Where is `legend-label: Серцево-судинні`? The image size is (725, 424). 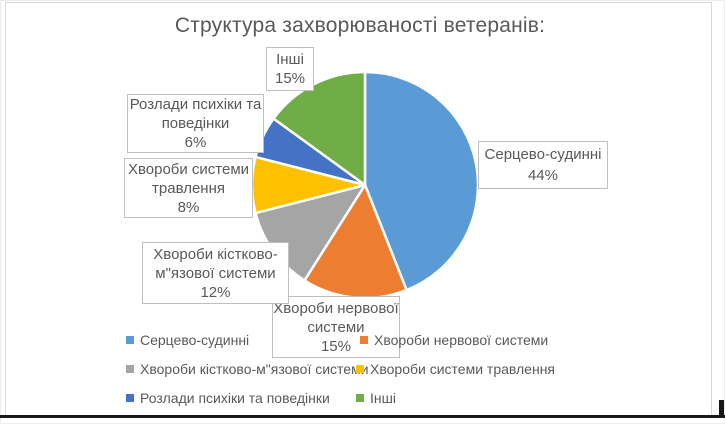 legend-label: Серцево-судинні is located at coordinates (195, 340).